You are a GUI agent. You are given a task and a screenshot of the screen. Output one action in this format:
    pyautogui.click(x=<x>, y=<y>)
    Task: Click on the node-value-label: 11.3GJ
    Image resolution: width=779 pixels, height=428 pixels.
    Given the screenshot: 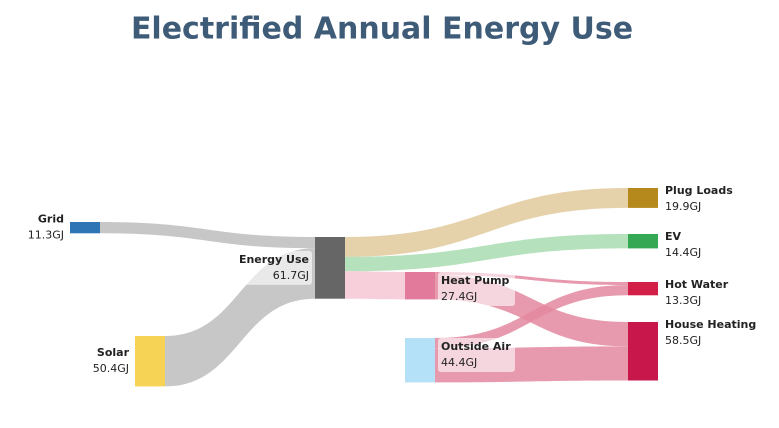 What is the action you would take?
    pyautogui.click(x=46, y=235)
    